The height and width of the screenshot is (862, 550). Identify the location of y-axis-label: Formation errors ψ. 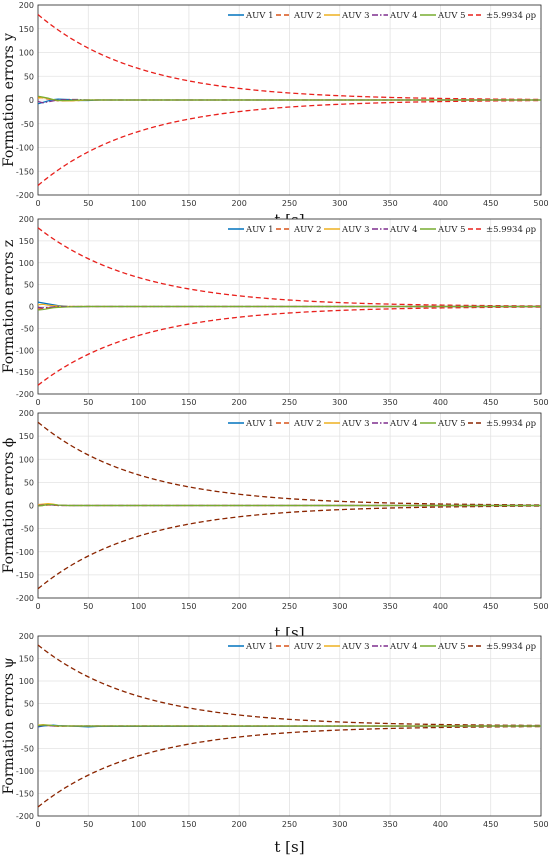
(9, 725).